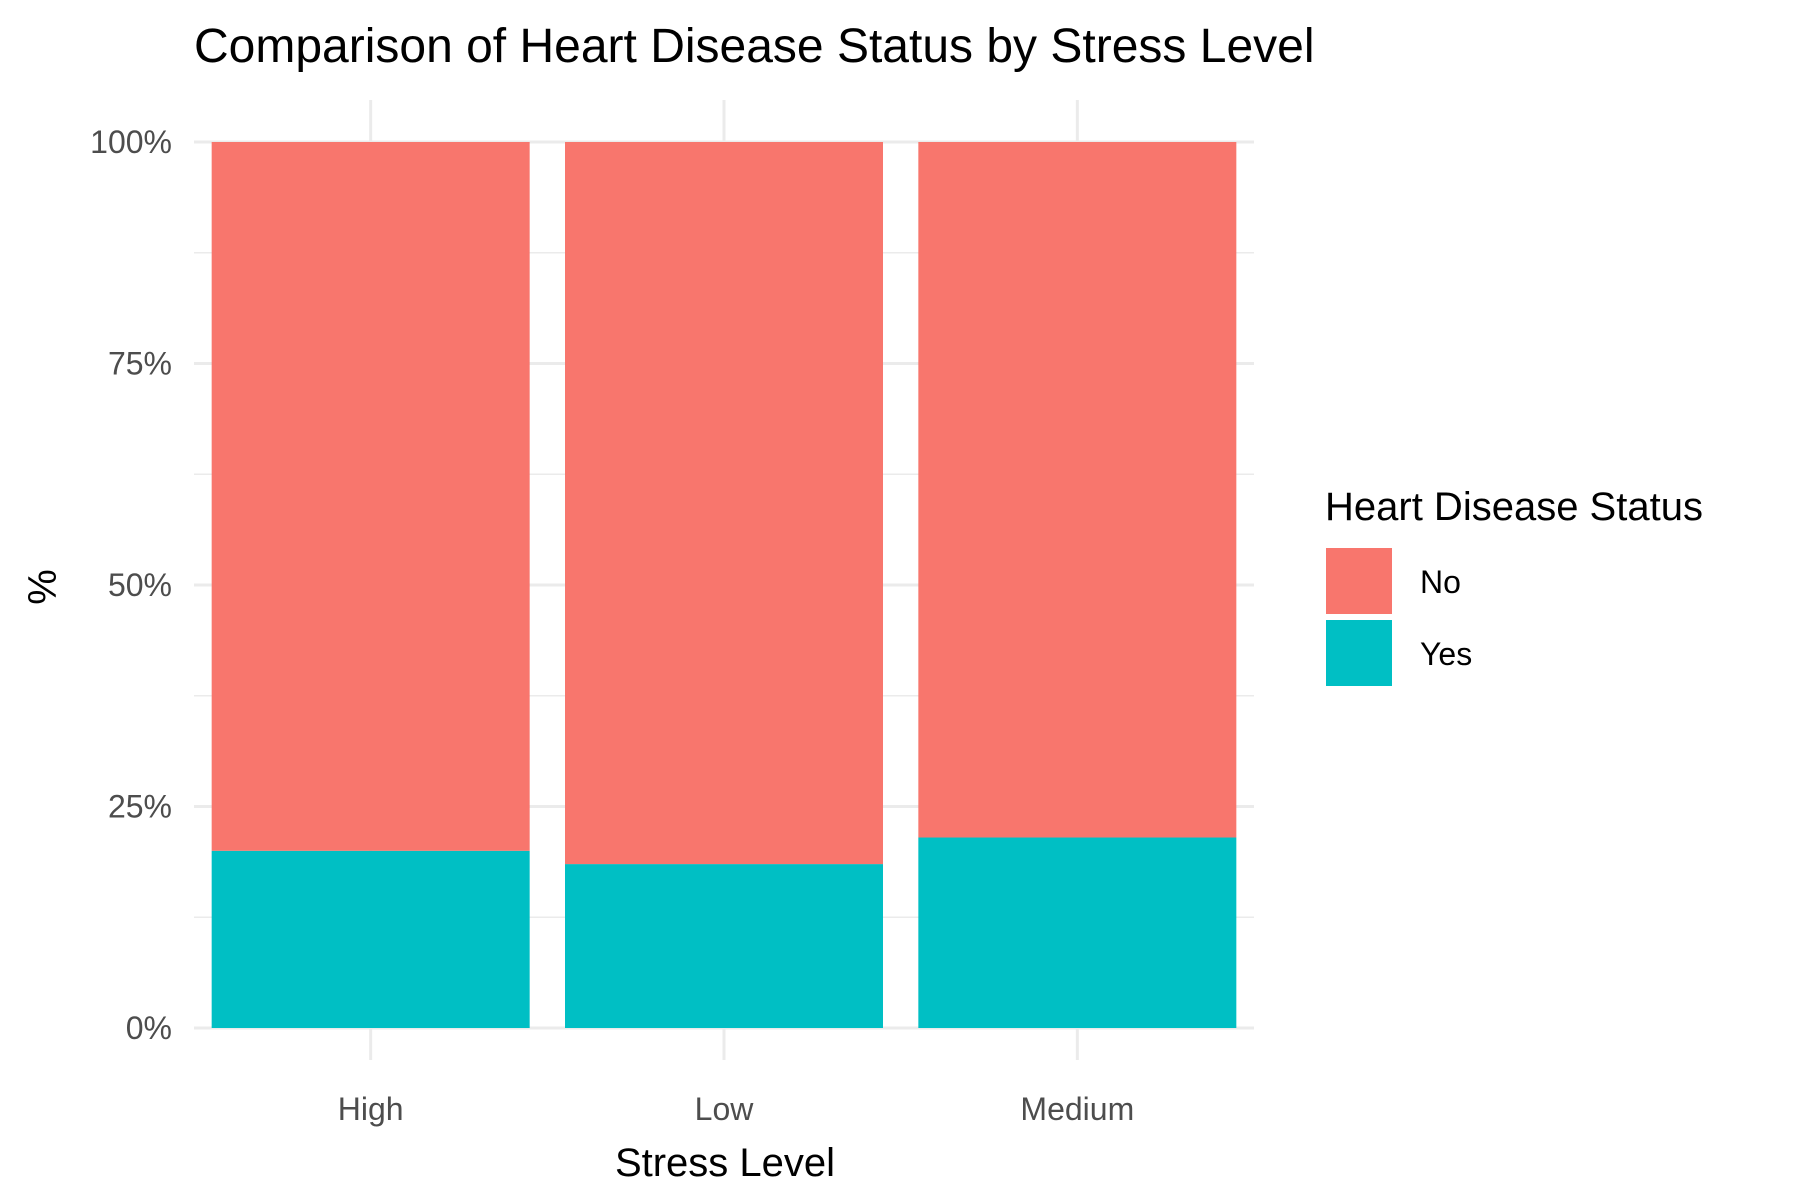 The image size is (1800, 1200). Describe the element at coordinates (371, 1109) in the screenshot. I see `x-tick-label: High` at that location.